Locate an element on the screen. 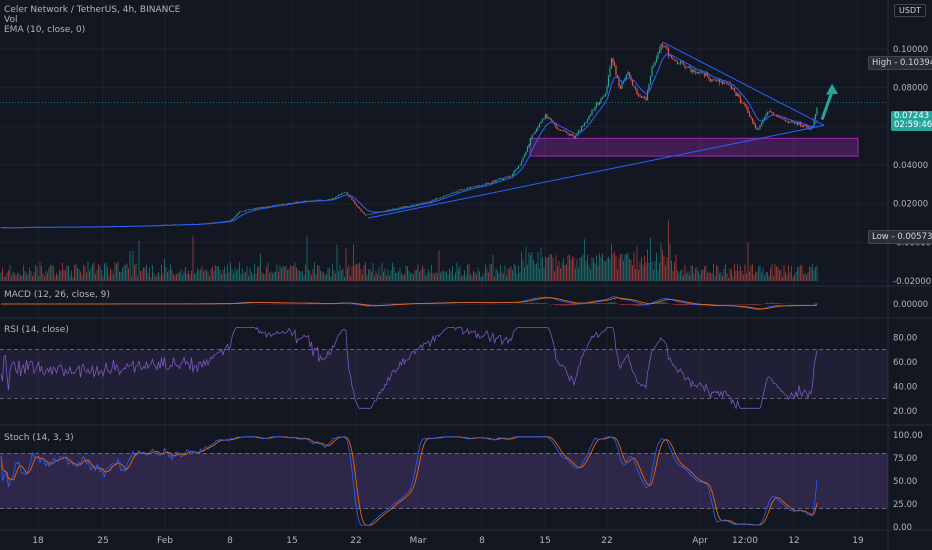 The image size is (932, 550). rsi-legend: RSI (14, close) is located at coordinates (36, 330).